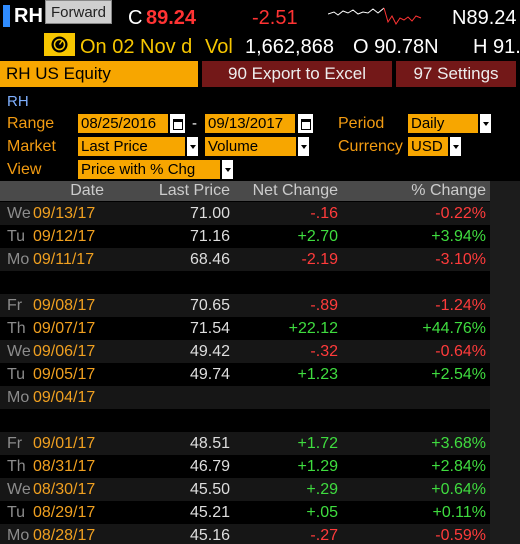 This screenshot has width=520, height=544. Describe the element at coordinates (458, 443) in the screenshot. I see `pct-change: +3.68%` at that location.